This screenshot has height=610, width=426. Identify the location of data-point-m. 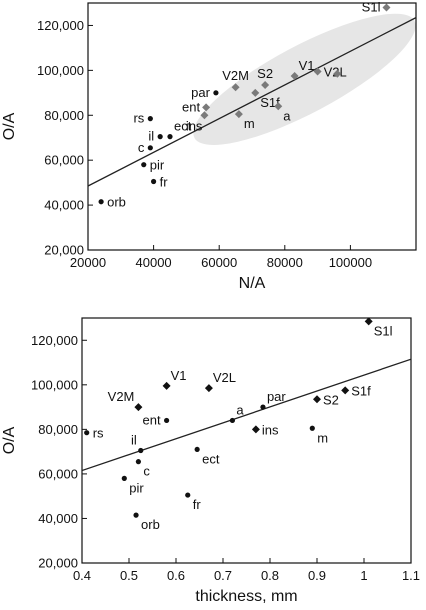
(312, 428).